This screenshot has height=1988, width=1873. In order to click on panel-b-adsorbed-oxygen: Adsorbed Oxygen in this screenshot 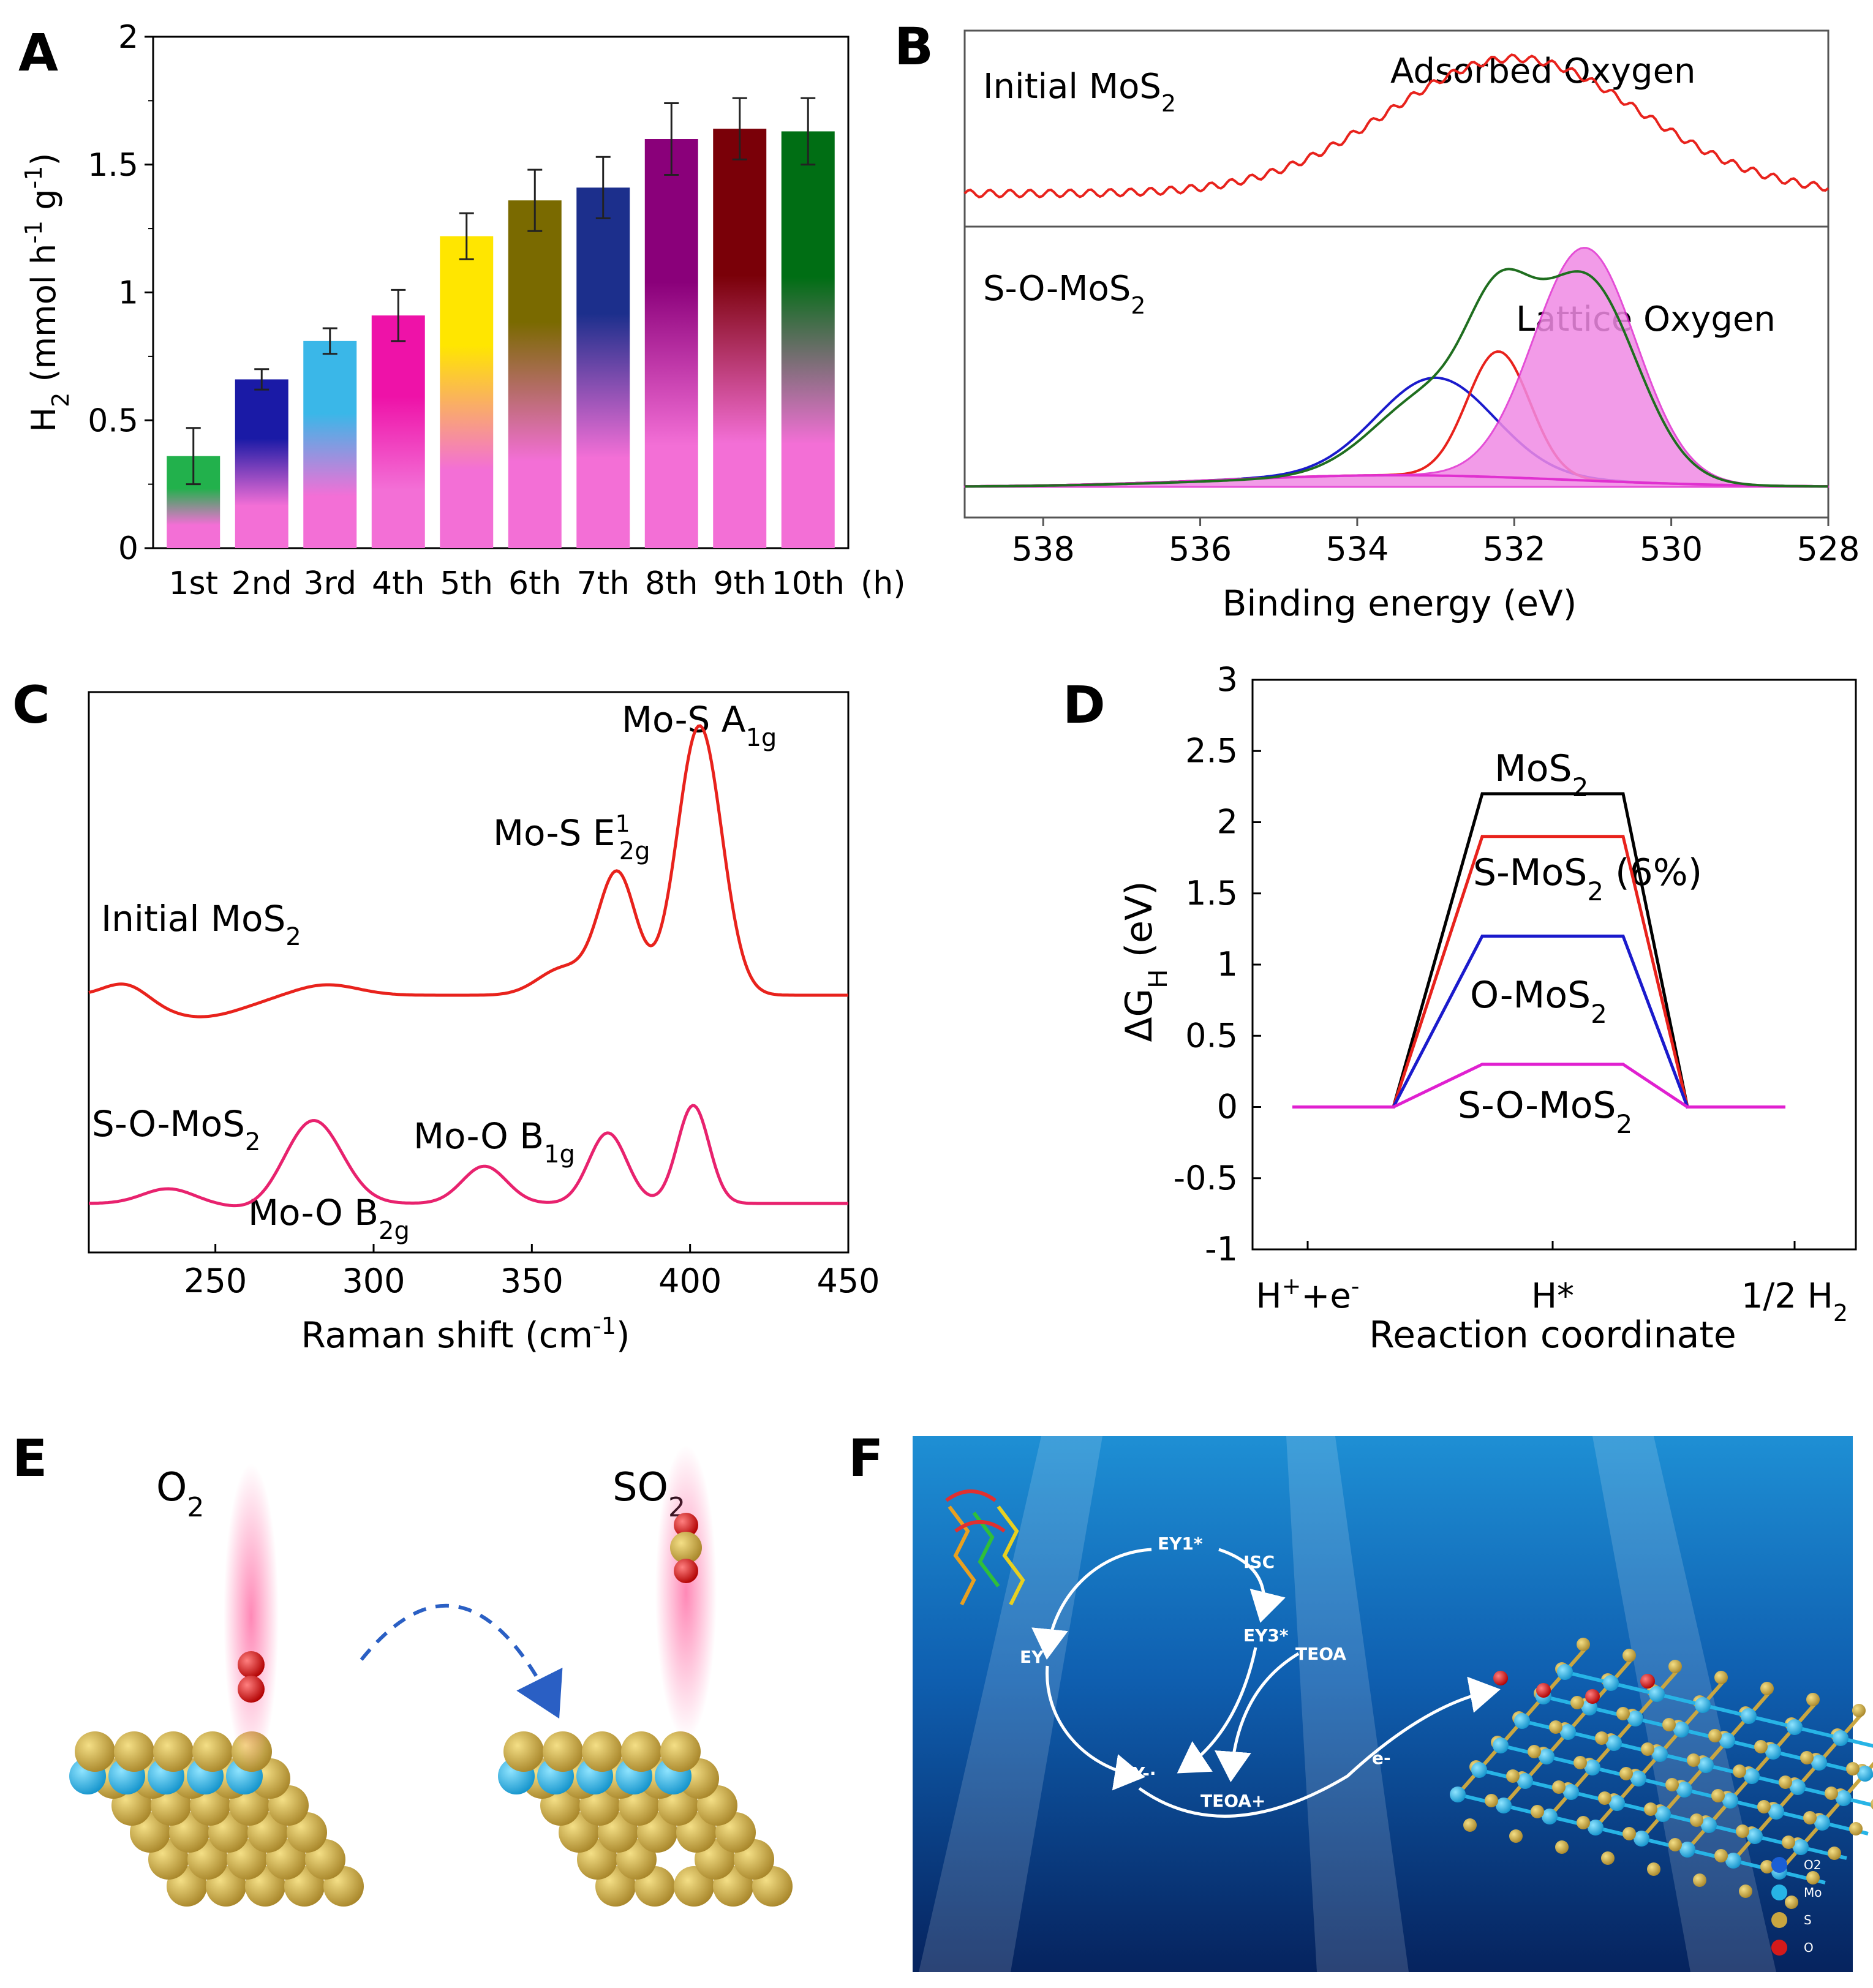, I will do `click(1543, 71)`.